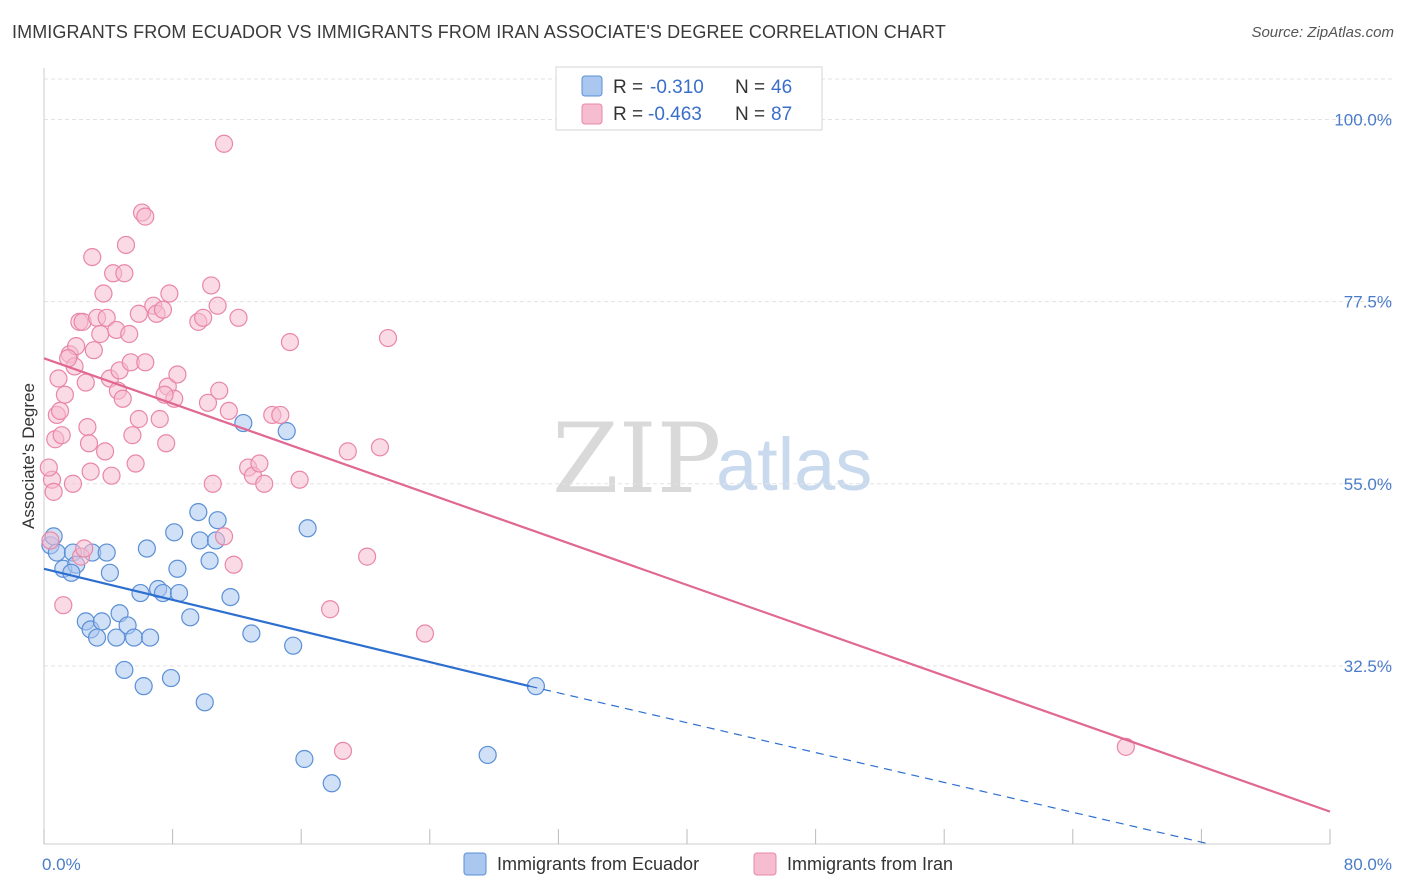 The image size is (1406, 892). What do you see at coordinates (592, 86) in the screenshot?
I see `legend-swatch-ecuador` at bounding box center [592, 86].